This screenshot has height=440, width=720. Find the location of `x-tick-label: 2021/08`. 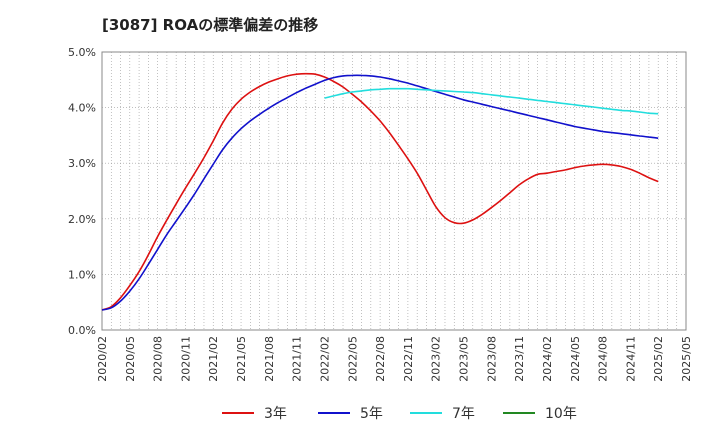

x-tick-label: 2021/08 is located at coordinates (269, 359).